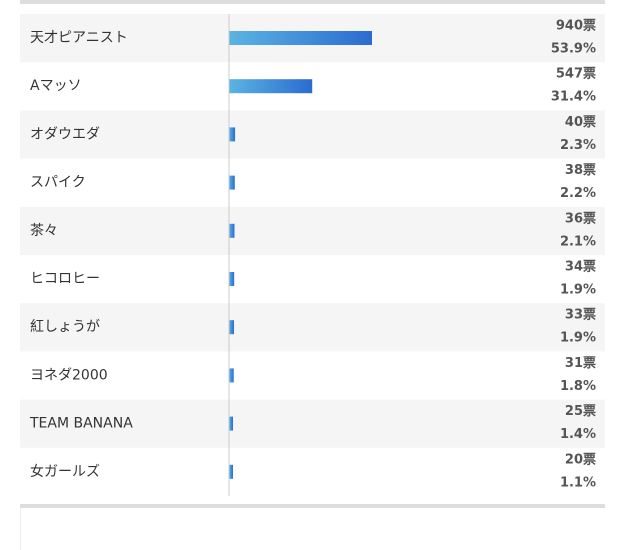 This screenshot has height=550, width=625. What do you see at coordinates (56, 86) in the screenshot?
I see `category-label: Aマッソ` at bounding box center [56, 86].